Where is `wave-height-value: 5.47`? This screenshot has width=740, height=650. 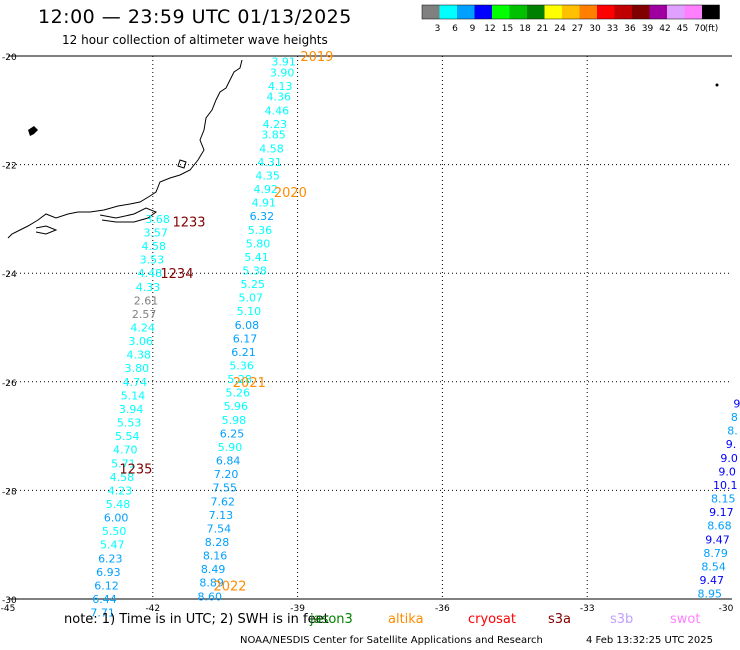
wave-height-value: 5.47 is located at coordinates (112, 545).